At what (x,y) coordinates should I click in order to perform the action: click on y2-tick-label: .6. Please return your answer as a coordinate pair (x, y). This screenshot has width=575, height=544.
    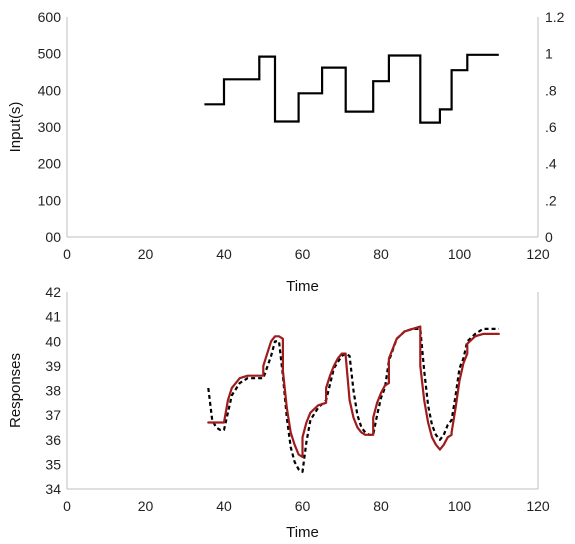
    Looking at the image, I should click on (551, 127).